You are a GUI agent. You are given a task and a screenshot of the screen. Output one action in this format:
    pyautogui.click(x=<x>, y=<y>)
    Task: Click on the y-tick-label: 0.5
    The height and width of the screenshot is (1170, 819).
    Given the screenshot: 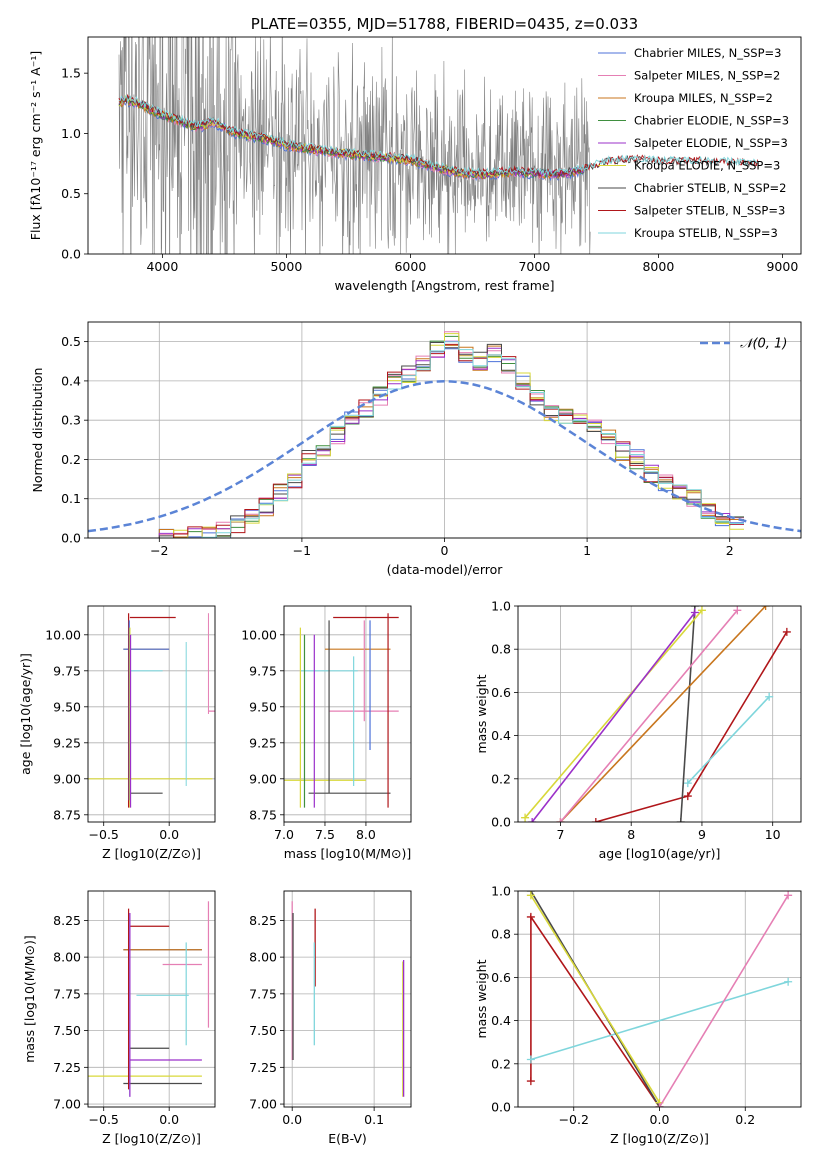 What is the action you would take?
    pyautogui.click(x=71, y=341)
    